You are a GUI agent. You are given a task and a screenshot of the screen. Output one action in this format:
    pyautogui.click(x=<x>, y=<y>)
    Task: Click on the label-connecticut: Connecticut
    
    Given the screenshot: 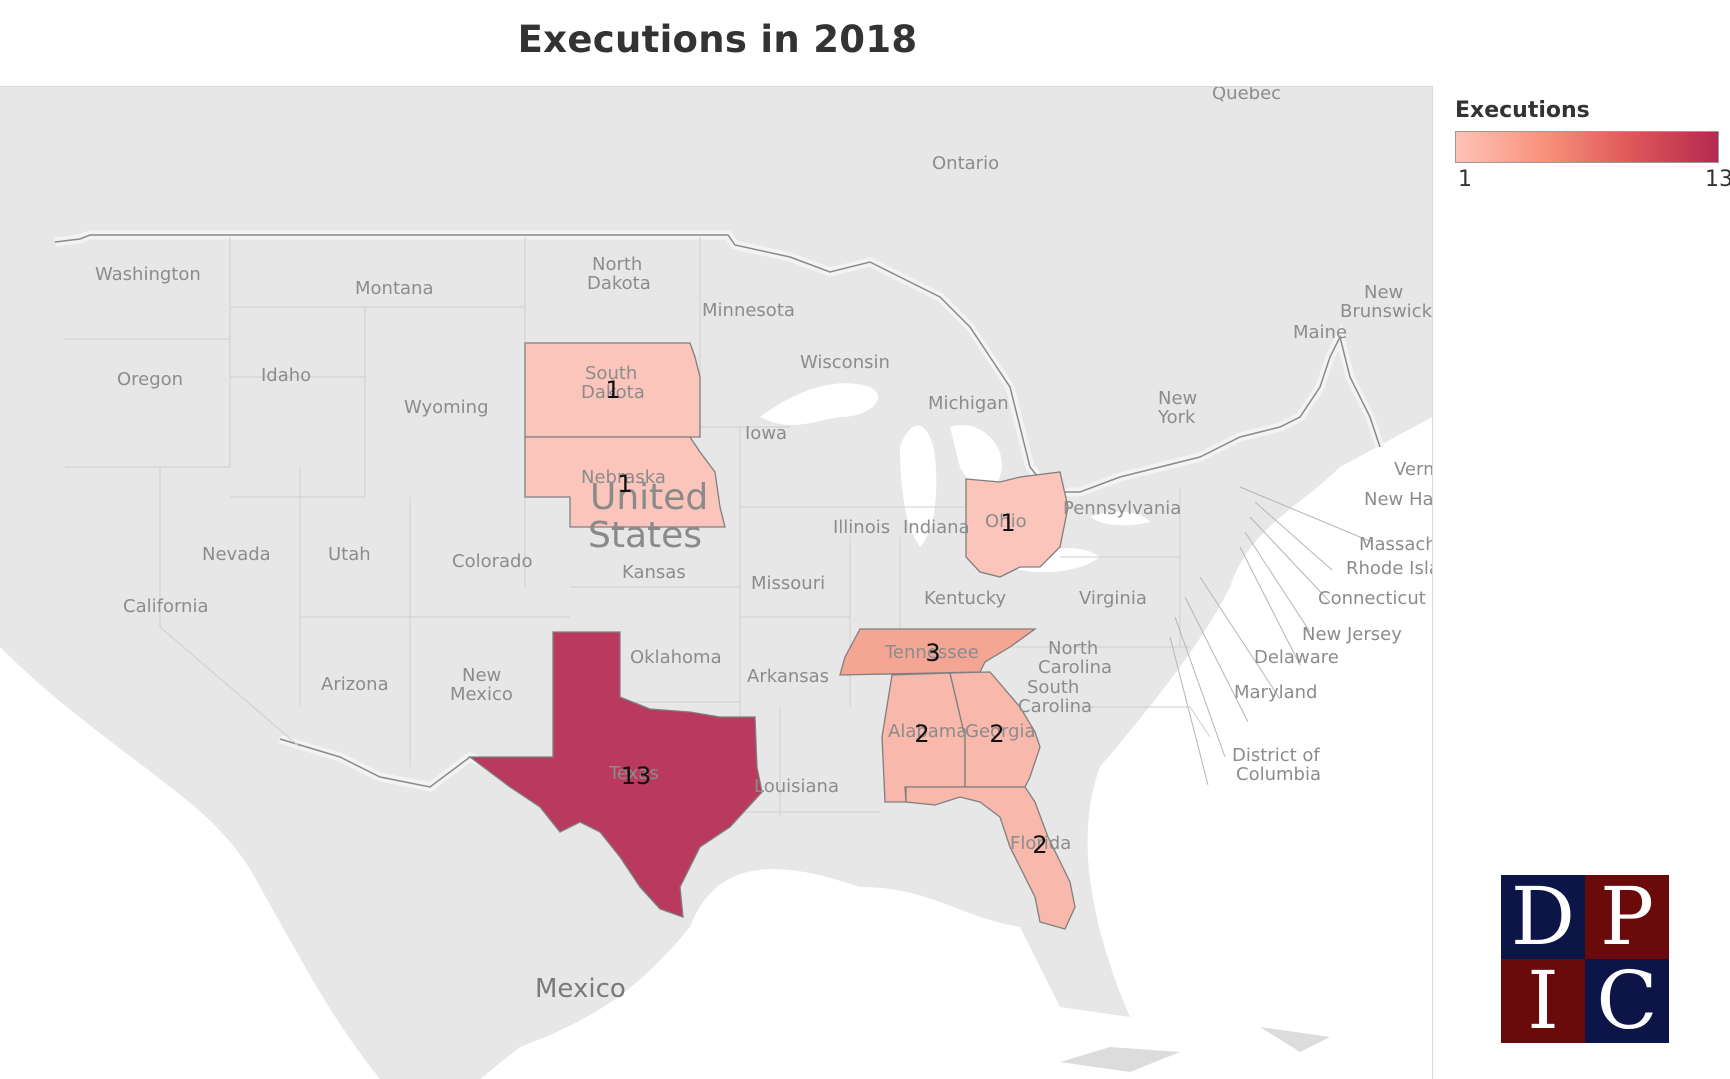 What is the action you would take?
    pyautogui.click(x=1372, y=598)
    